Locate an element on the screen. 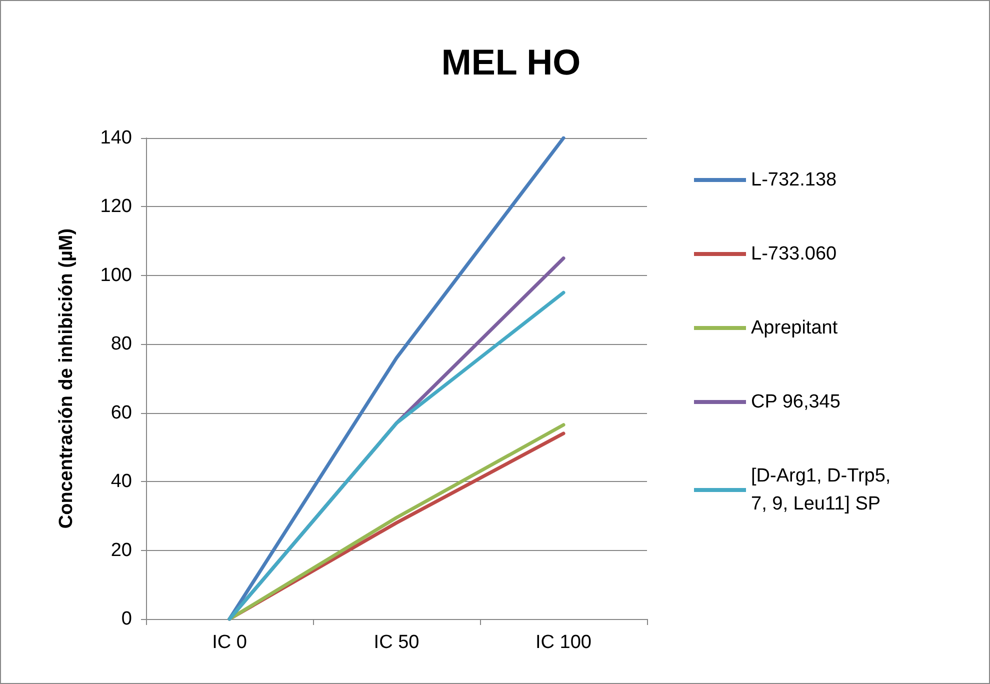  legend-label: CP 96,345 is located at coordinates (795, 402).